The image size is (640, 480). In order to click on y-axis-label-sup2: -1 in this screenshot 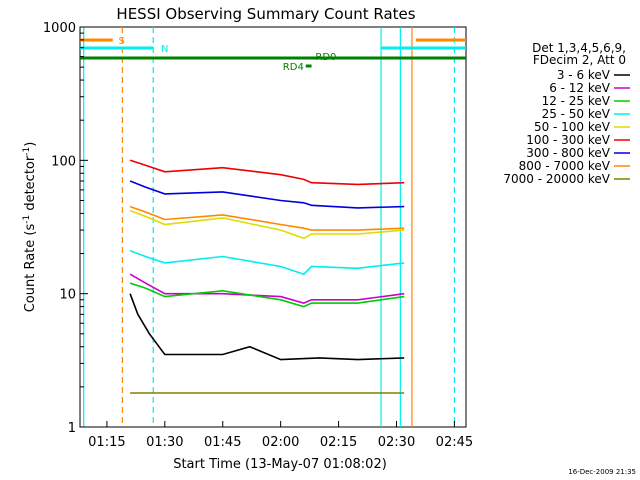, I will do `click(27, 151)`.